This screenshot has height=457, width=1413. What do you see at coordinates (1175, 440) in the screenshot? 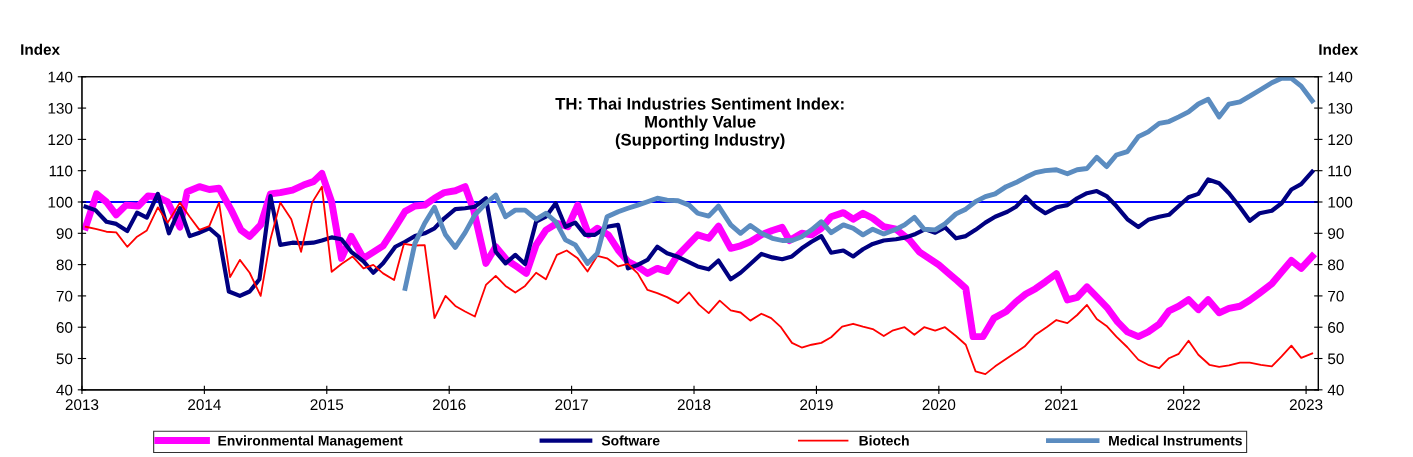
I see `legend-label: Medical Instruments` at bounding box center [1175, 440].